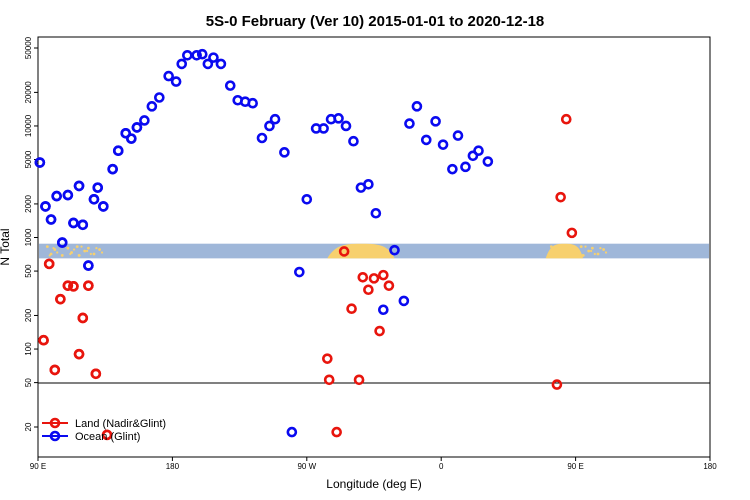 Image resolution: width=750 pixels, height=500 pixels. What do you see at coordinates (373, 464) in the screenshot?
I see `x-axis: 90 E 180 90 W 0 90 E 180` at bounding box center [373, 464].